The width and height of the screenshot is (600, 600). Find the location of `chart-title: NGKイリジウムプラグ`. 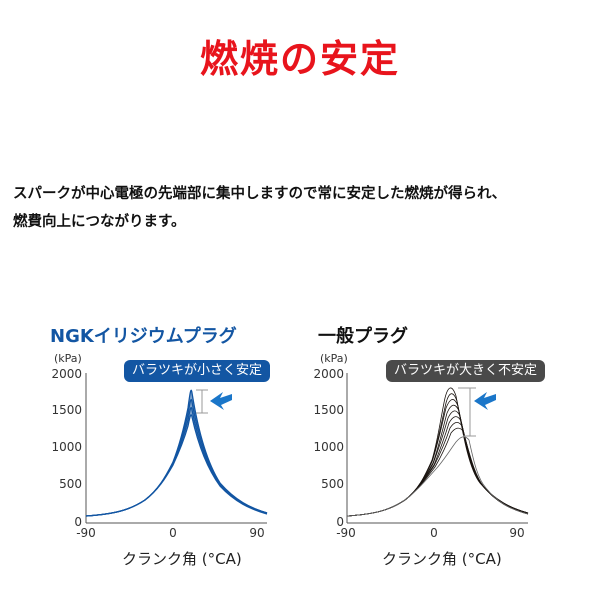

chart-title: NGKイリジウムプラグ is located at coordinates (143, 336).